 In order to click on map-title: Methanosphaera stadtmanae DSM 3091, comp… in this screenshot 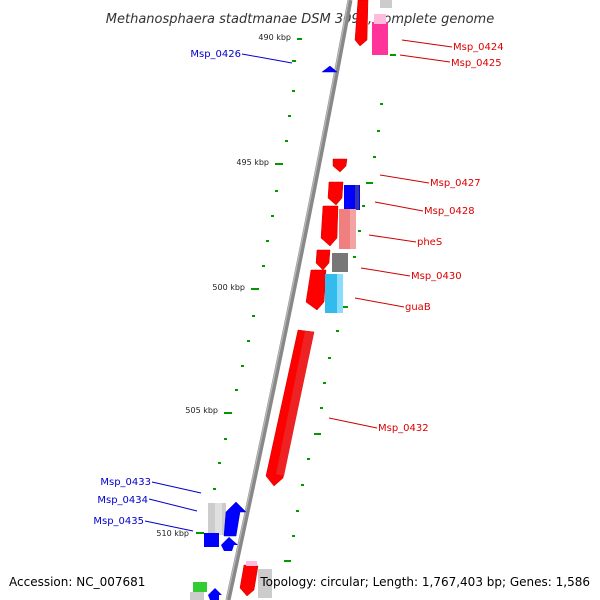, I will do `click(300, 19)`.